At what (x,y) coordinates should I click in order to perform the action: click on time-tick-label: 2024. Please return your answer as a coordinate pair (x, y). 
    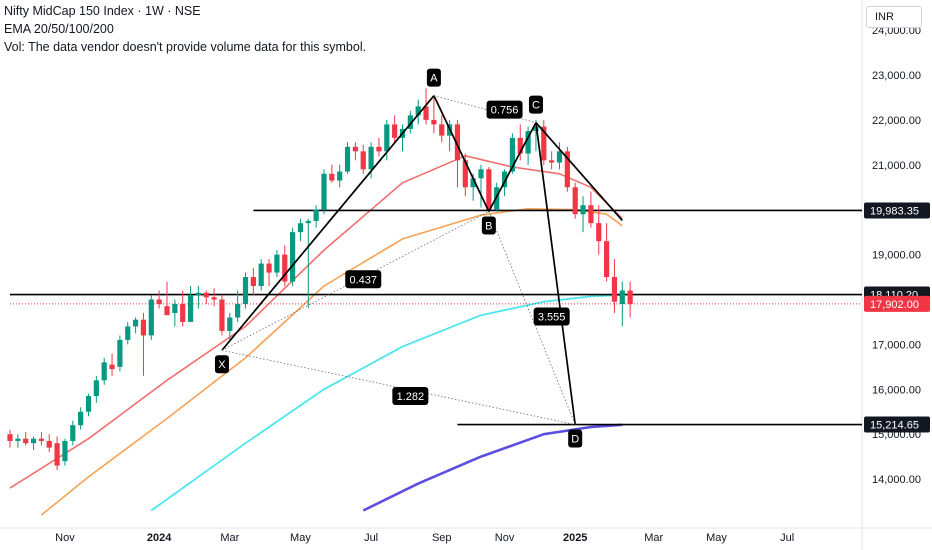
    Looking at the image, I should click on (159, 538).